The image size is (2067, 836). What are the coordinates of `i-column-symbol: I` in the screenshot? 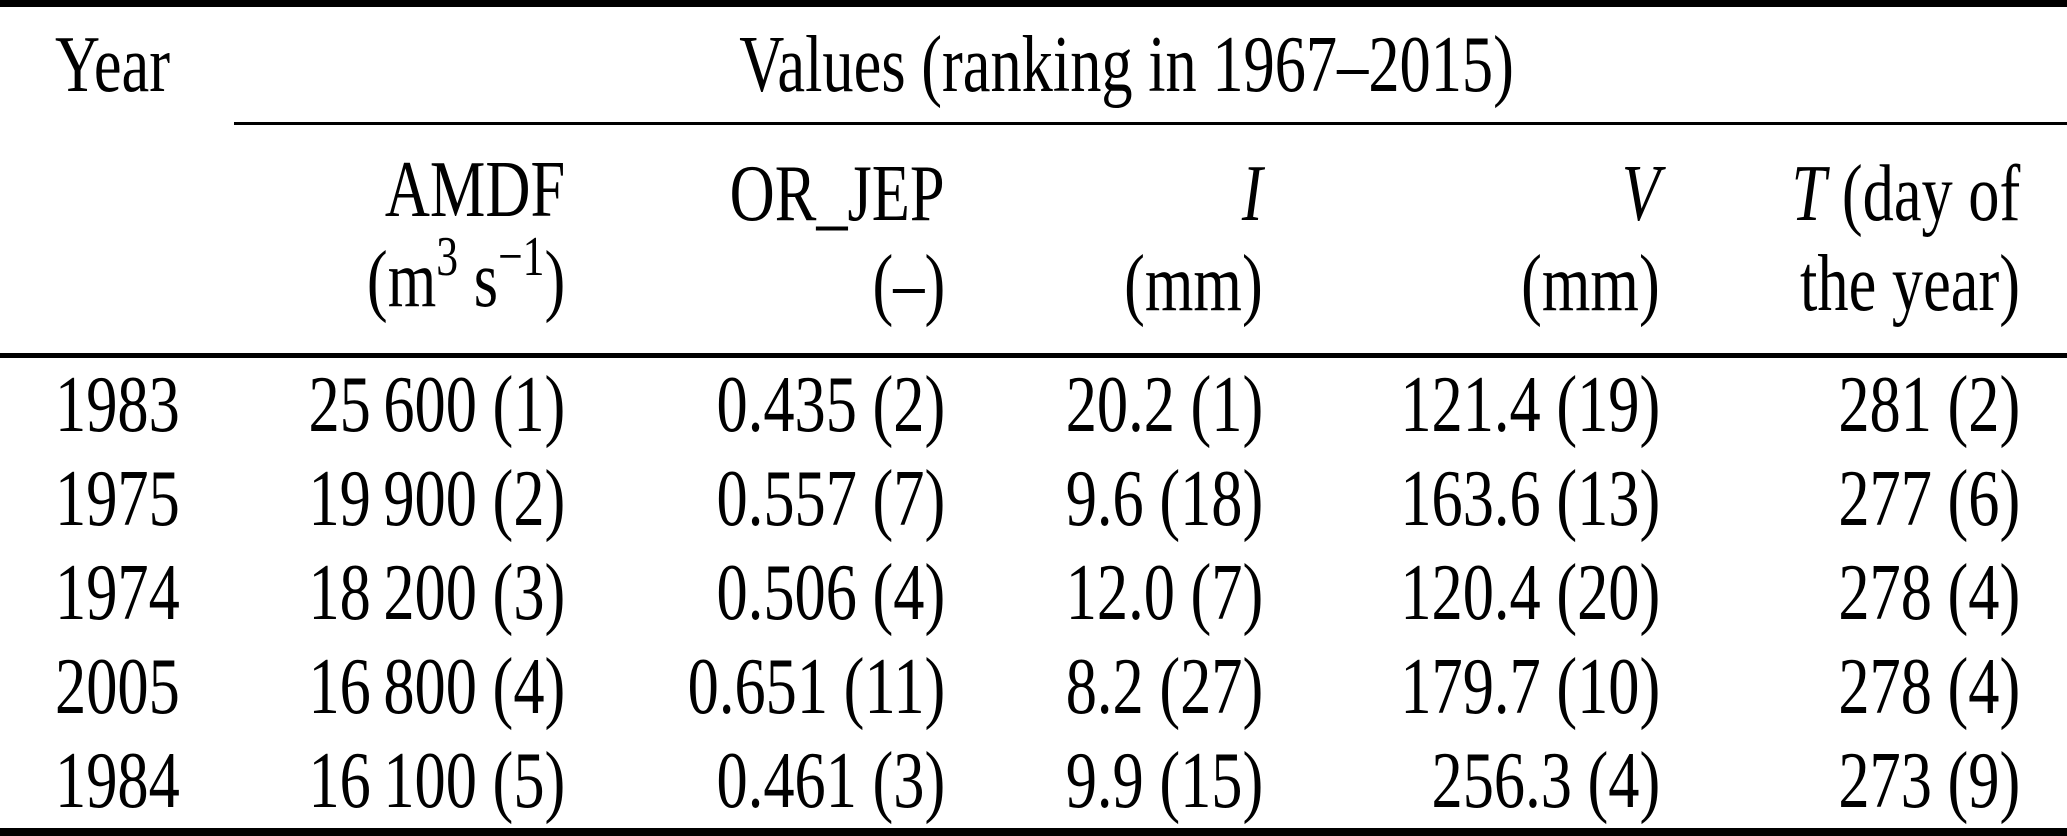 It's located at (1252, 194).